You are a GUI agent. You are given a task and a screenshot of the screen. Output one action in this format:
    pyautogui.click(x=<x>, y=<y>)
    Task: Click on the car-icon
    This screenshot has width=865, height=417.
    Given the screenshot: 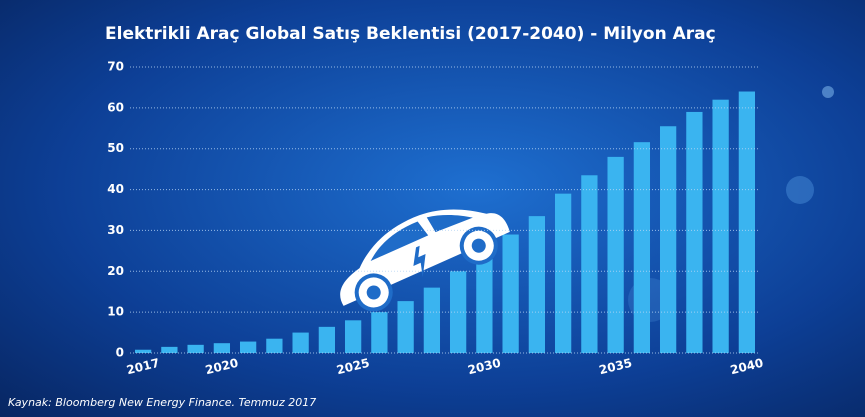 What is the action you would take?
    pyautogui.click(x=425, y=260)
    